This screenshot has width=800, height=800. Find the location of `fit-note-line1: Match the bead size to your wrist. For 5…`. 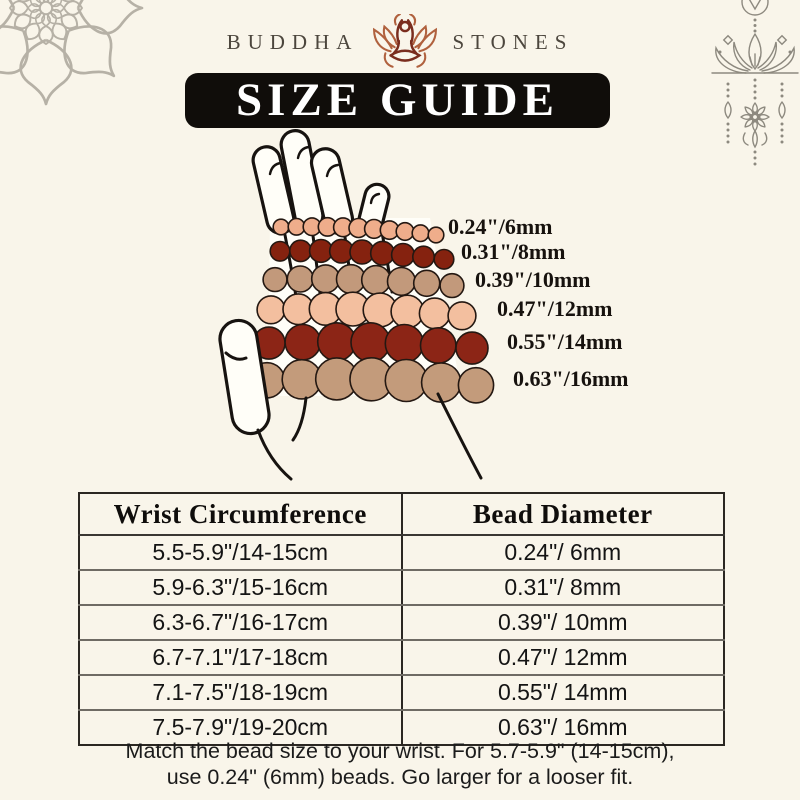

fit-note-line1: Match the bead size to your wrist. For 5… is located at coordinates (400, 751).